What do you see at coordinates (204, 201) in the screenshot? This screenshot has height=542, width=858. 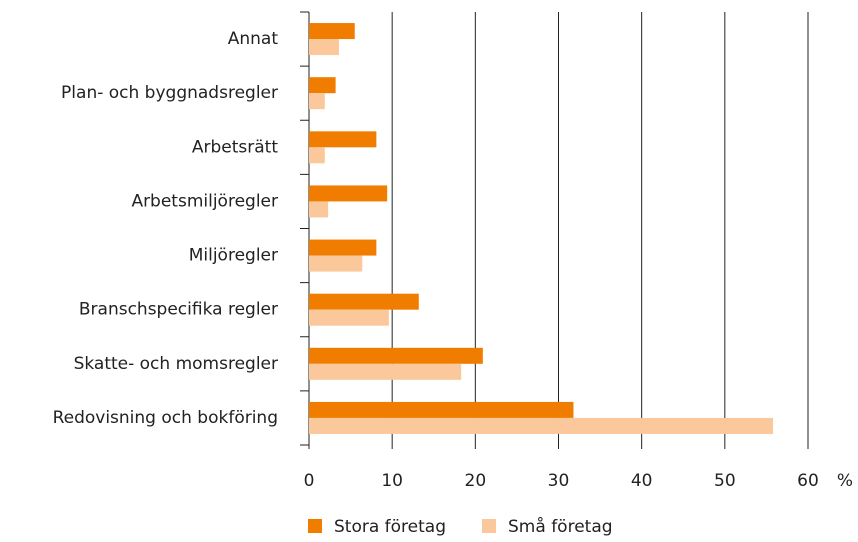 I see `y-tick-label: Arbetsmiljöregler` at bounding box center [204, 201].